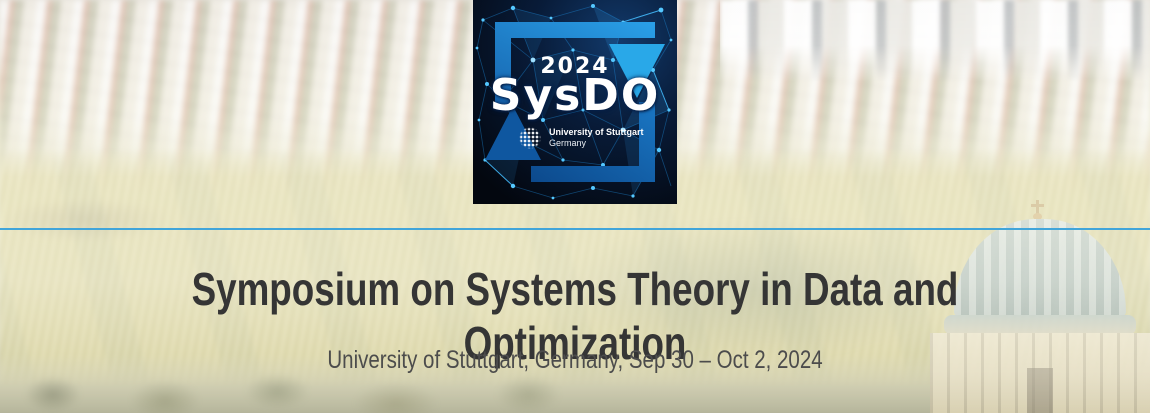 Image resolution: width=1150 pixels, height=413 pixels. I want to click on accent-divider-line, so click(575, 229).